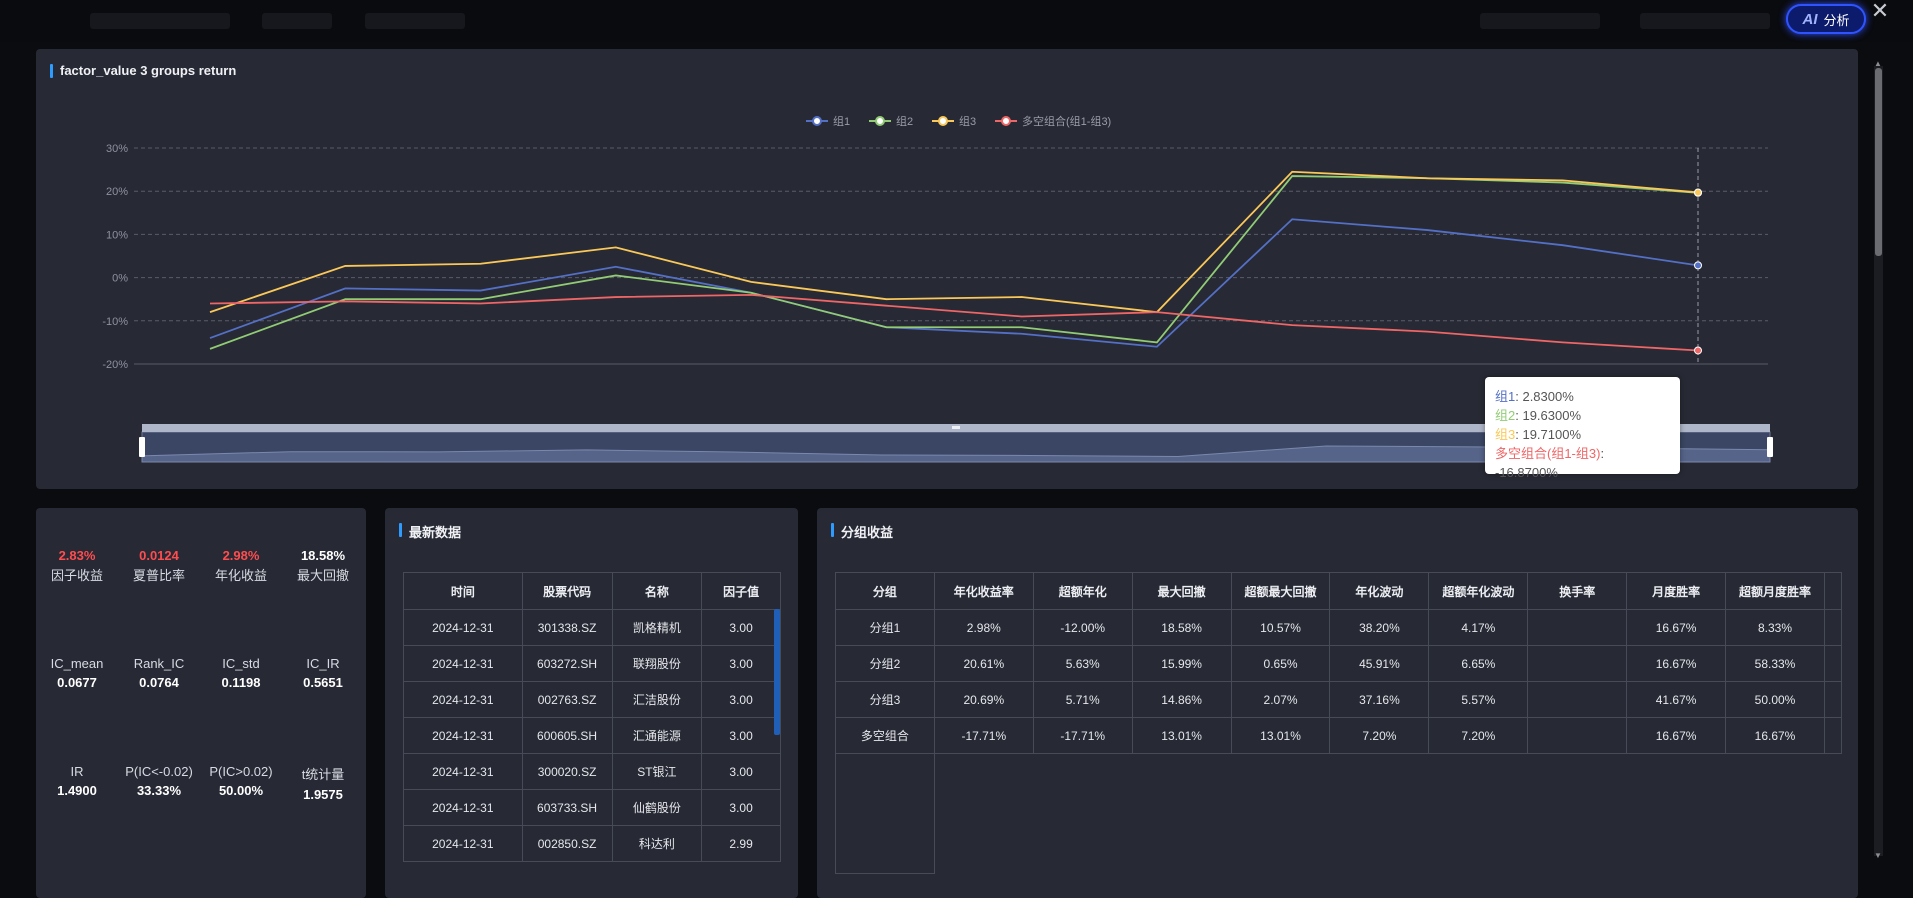 Image resolution: width=1913 pixels, height=898 pixels. What do you see at coordinates (1775, 699) in the screenshot?
I see `table-cell: 50.00%` at bounding box center [1775, 699].